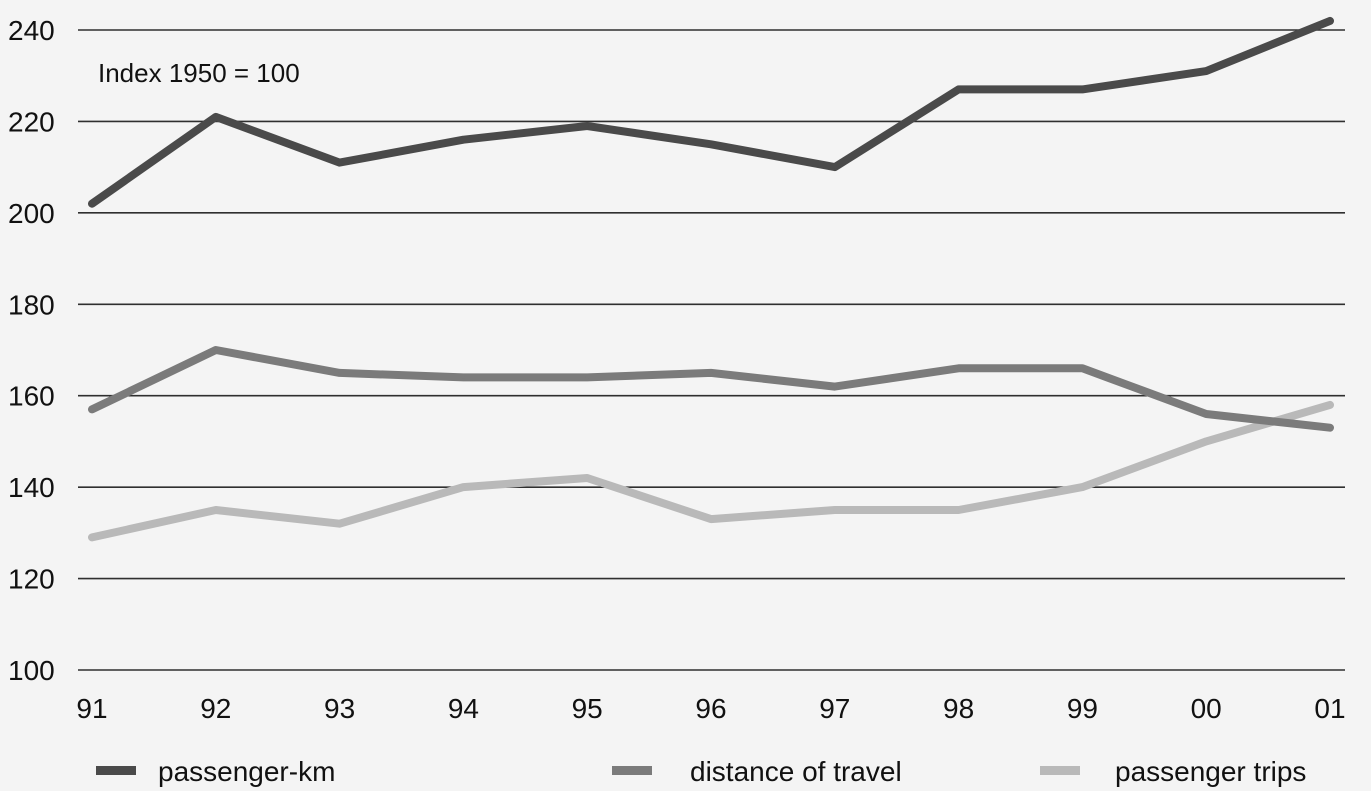  Describe the element at coordinates (215, 708) in the screenshot. I see `x-tick-label: 92` at that location.